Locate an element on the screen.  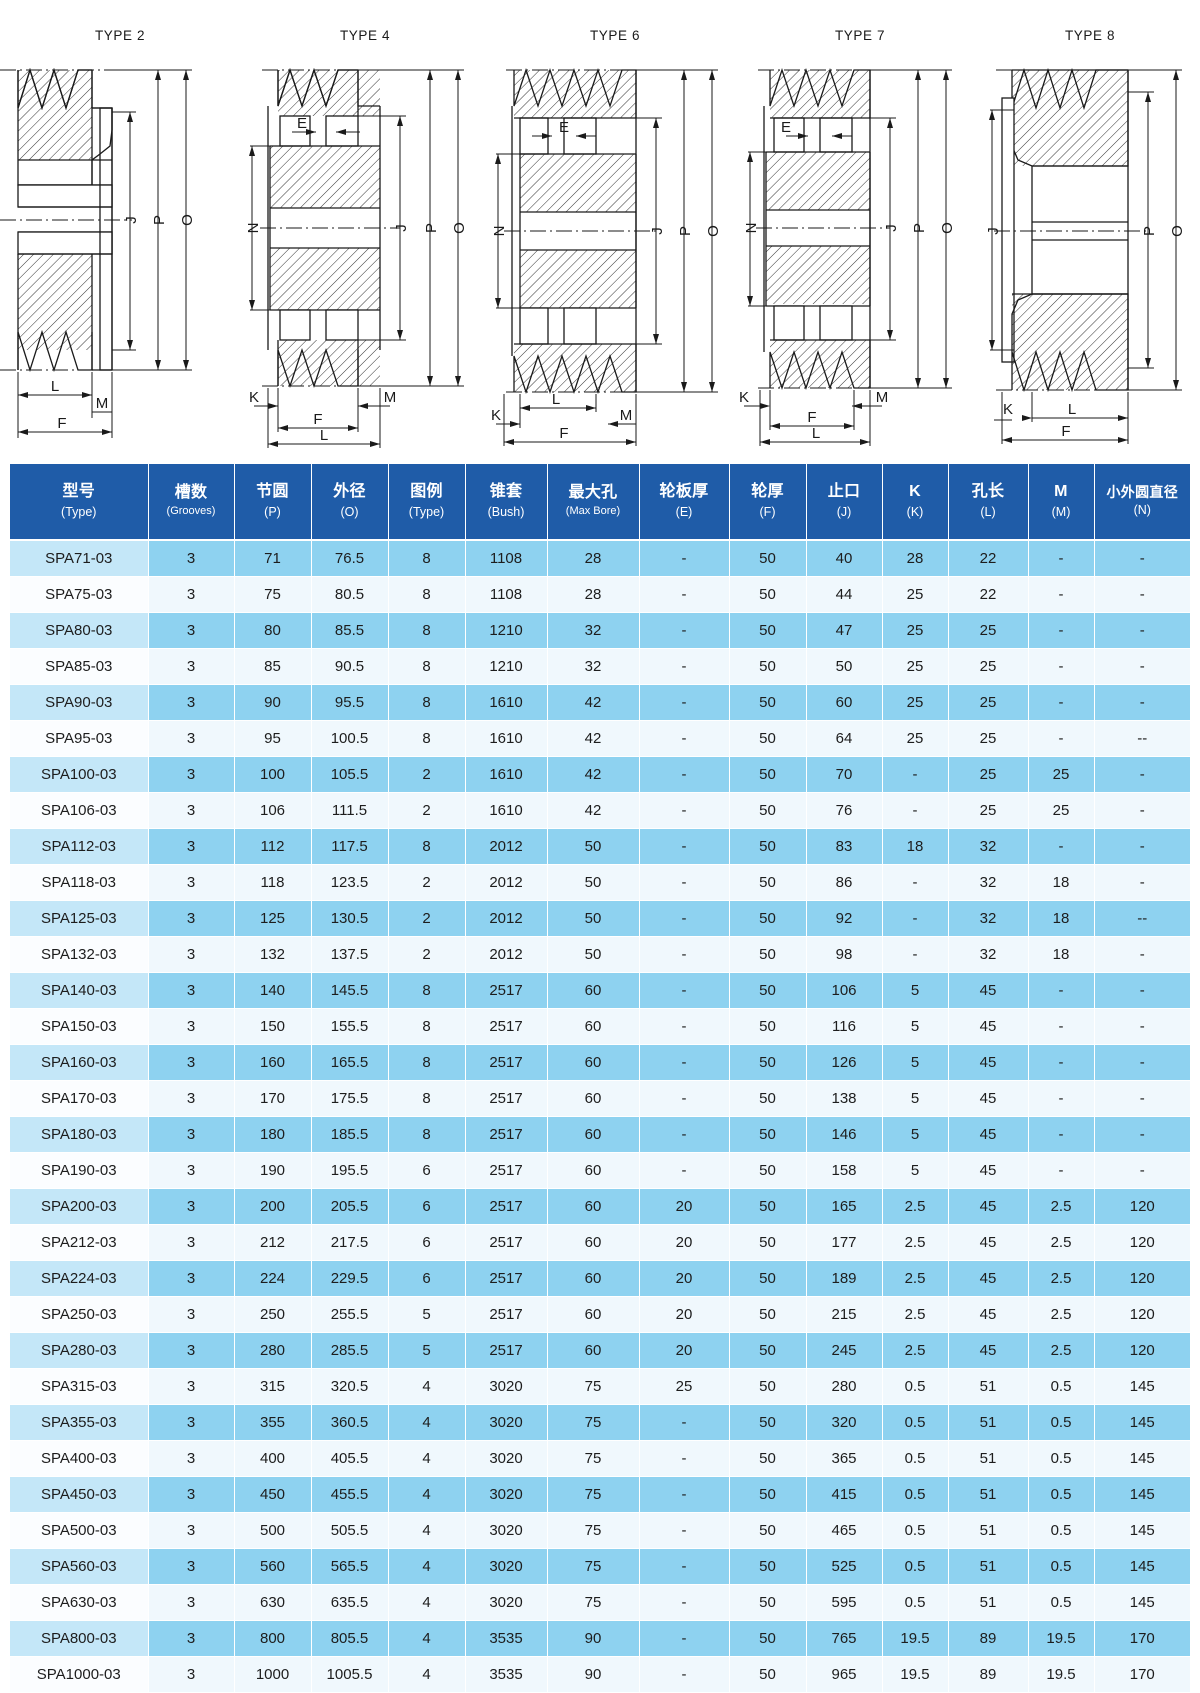
cell-j: 86 is located at coordinates (844, 882).